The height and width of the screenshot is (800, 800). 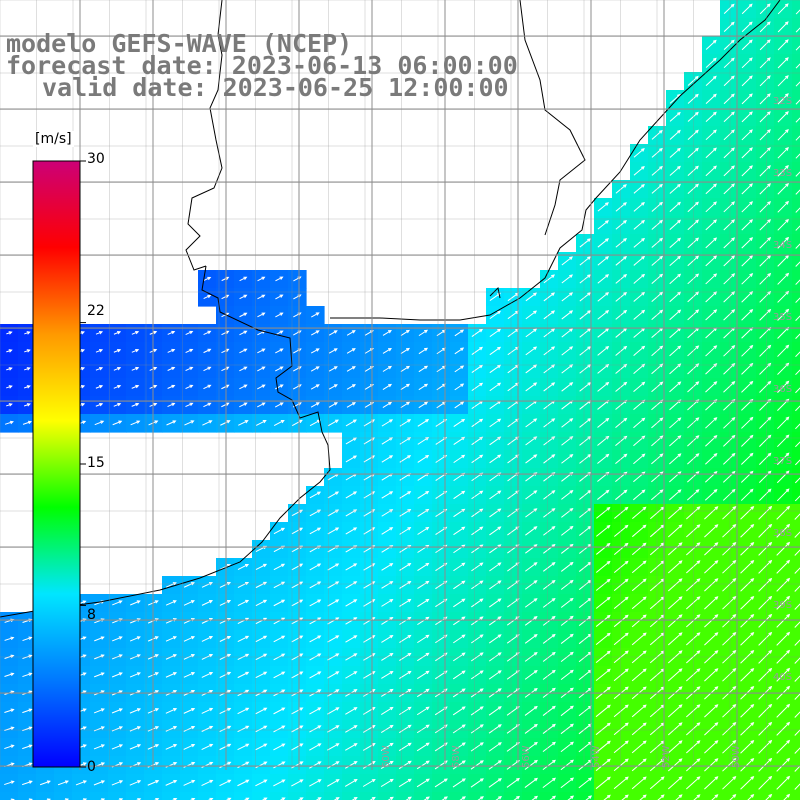 I want to click on coastline-segment, so click(x=204, y=135).